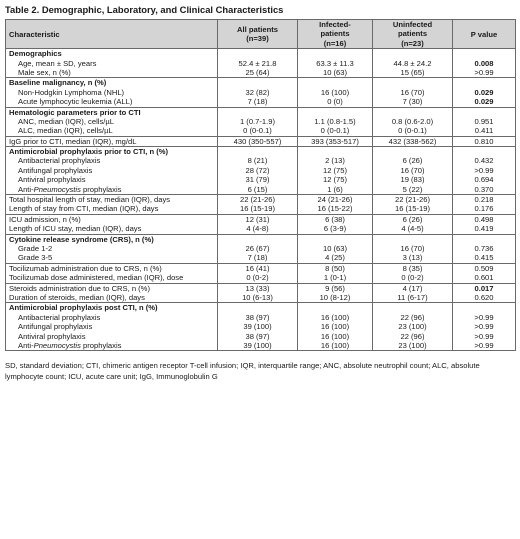 The width and height of the screenshot is (520, 539). I want to click on p-value-value: 0.370, so click(484, 189).